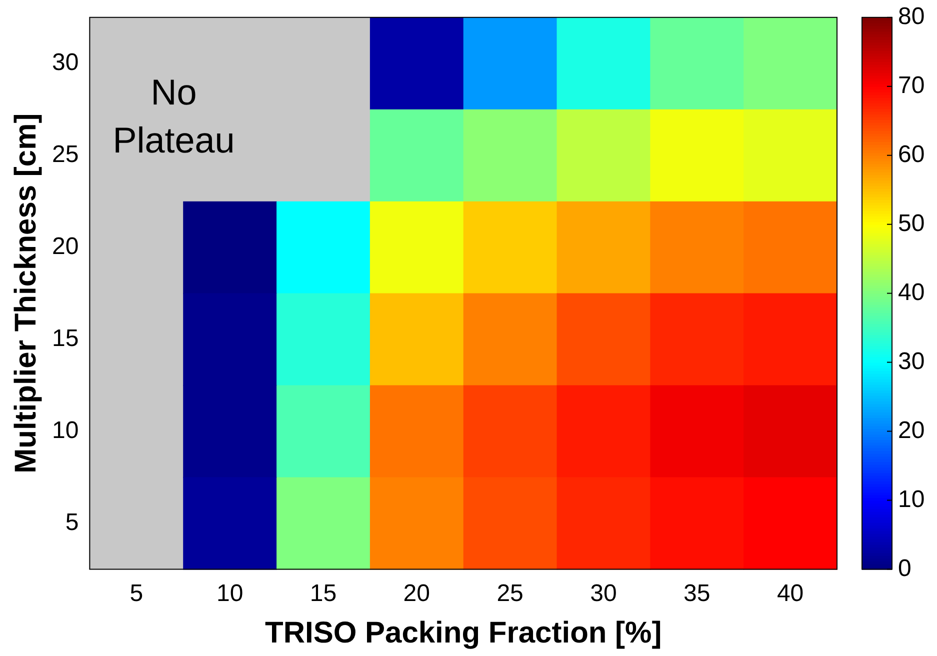  I want to click on y-tick-label: 30, so click(65, 62).